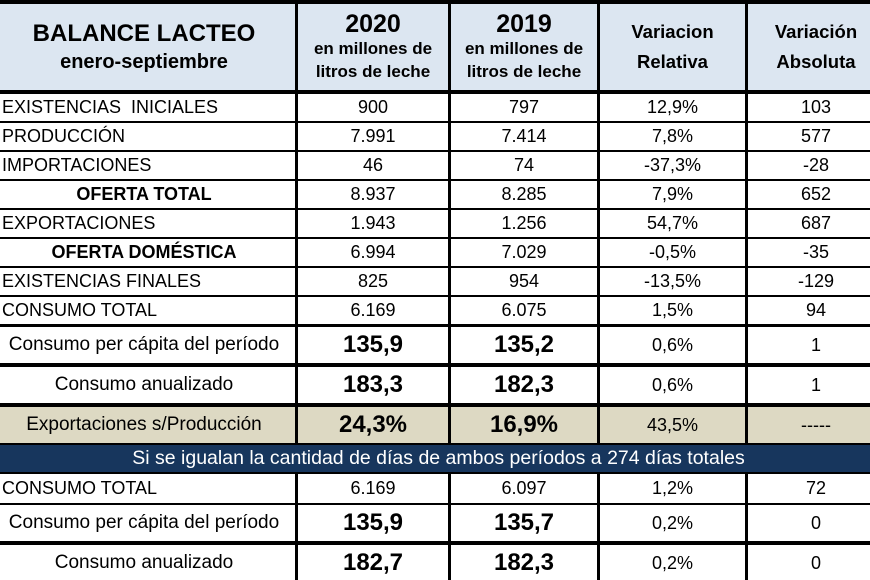  Describe the element at coordinates (807, 311) in the screenshot. I see `variacion-absoluta: 94` at that location.